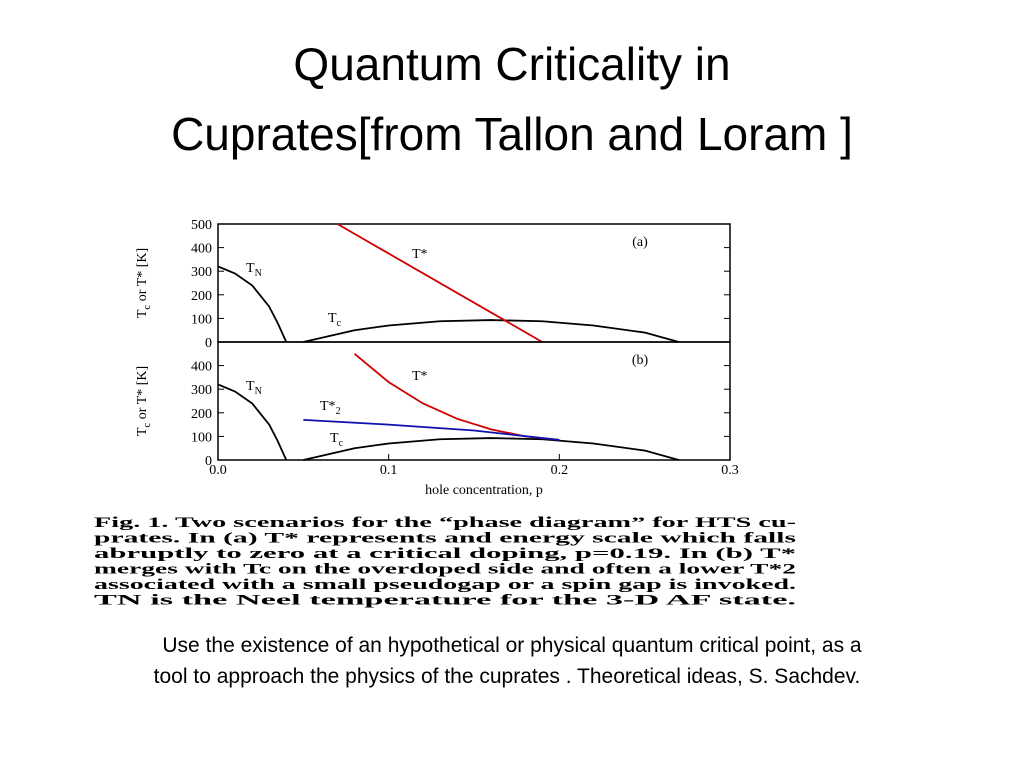  Describe the element at coordinates (338, 411) in the screenshot. I see `series-label-sub: 2` at that location.